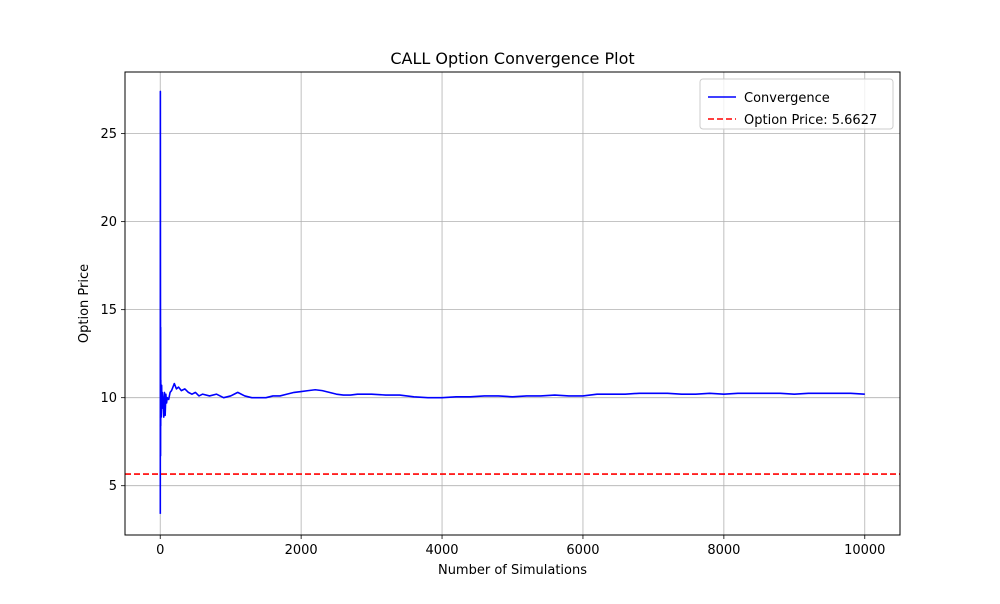 The height and width of the screenshot is (604, 1000). What do you see at coordinates (787, 98) in the screenshot?
I see `legend-label-convergence: Convergence` at bounding box center [787, 98].